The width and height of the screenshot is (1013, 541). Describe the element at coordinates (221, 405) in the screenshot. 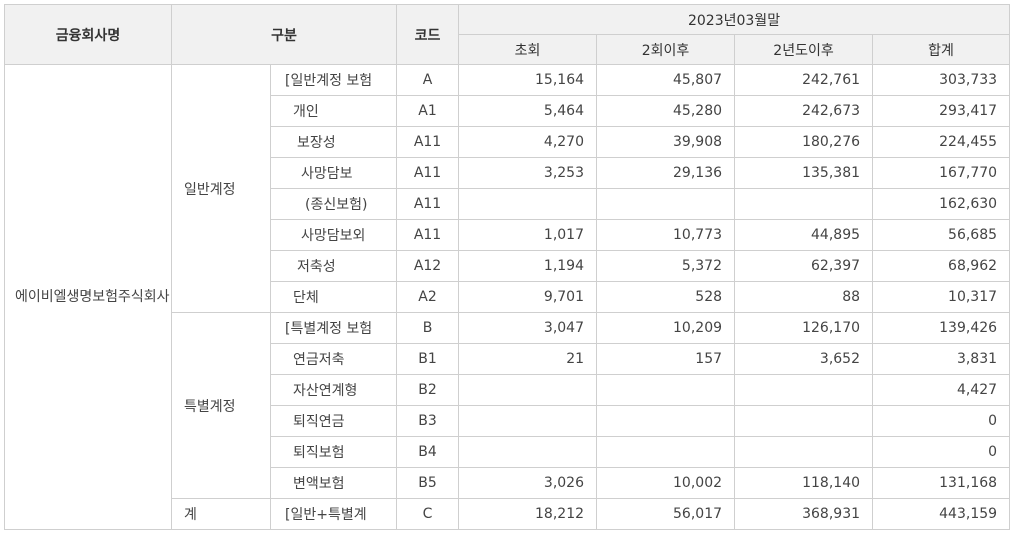

I see `group-special: 특별계정` at that location.